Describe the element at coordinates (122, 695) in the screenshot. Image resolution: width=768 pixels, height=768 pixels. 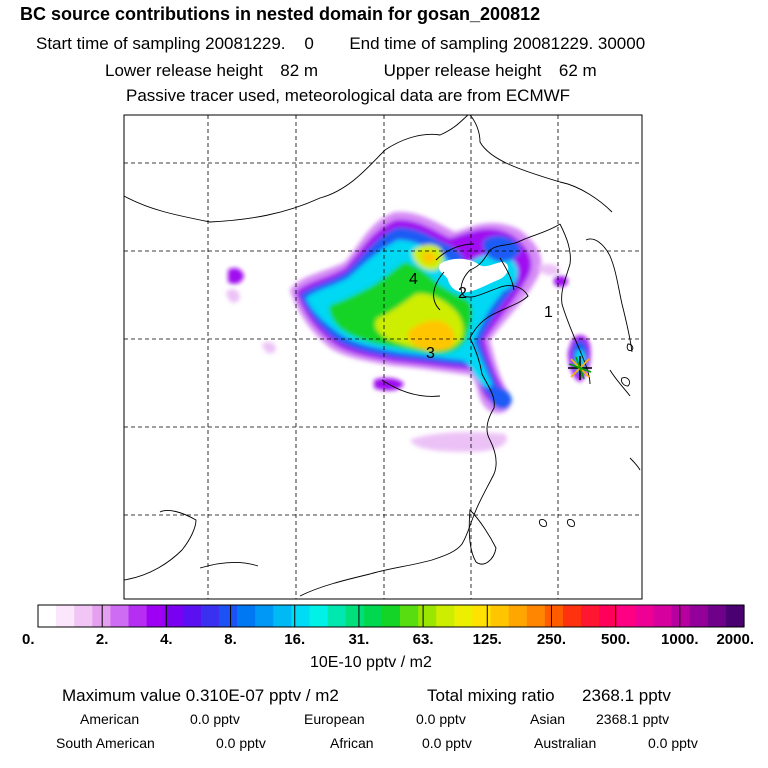
I see `max-label: Maximum value` at that location.